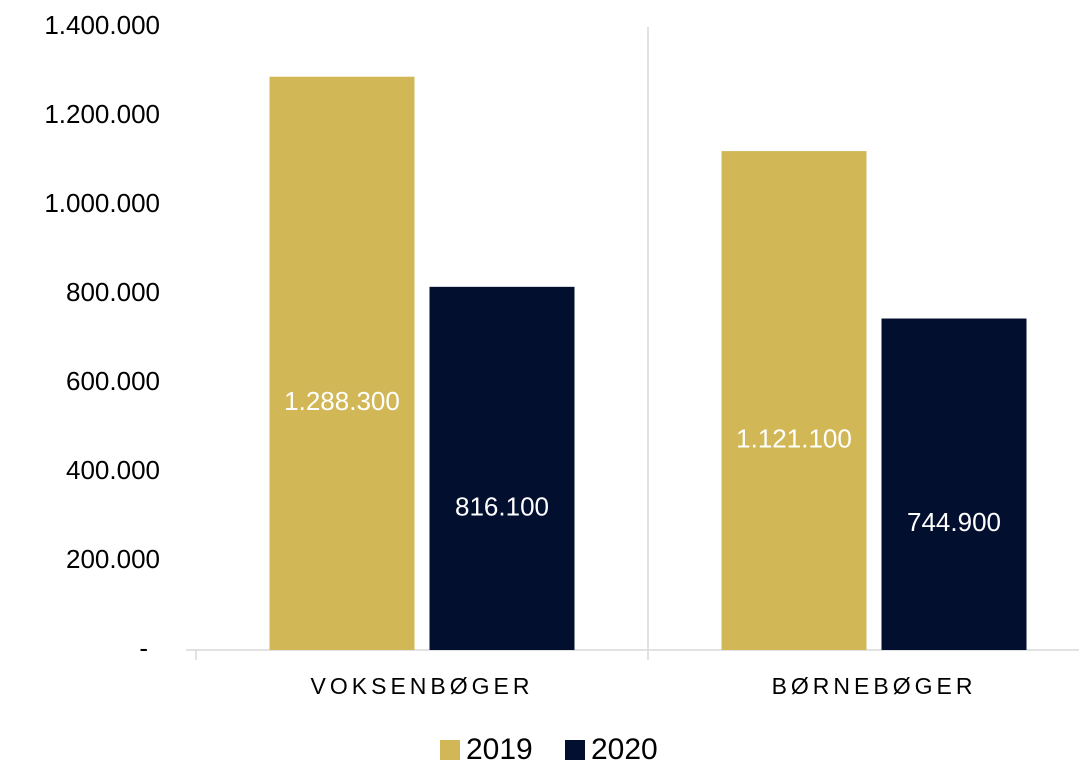 The width and height of the screenshot is (1079, 766). What do you see at coordinates (102, 25) in the screenshot?
I see `y-tick-label: 1.400.000` at bounding box center [102, 25].